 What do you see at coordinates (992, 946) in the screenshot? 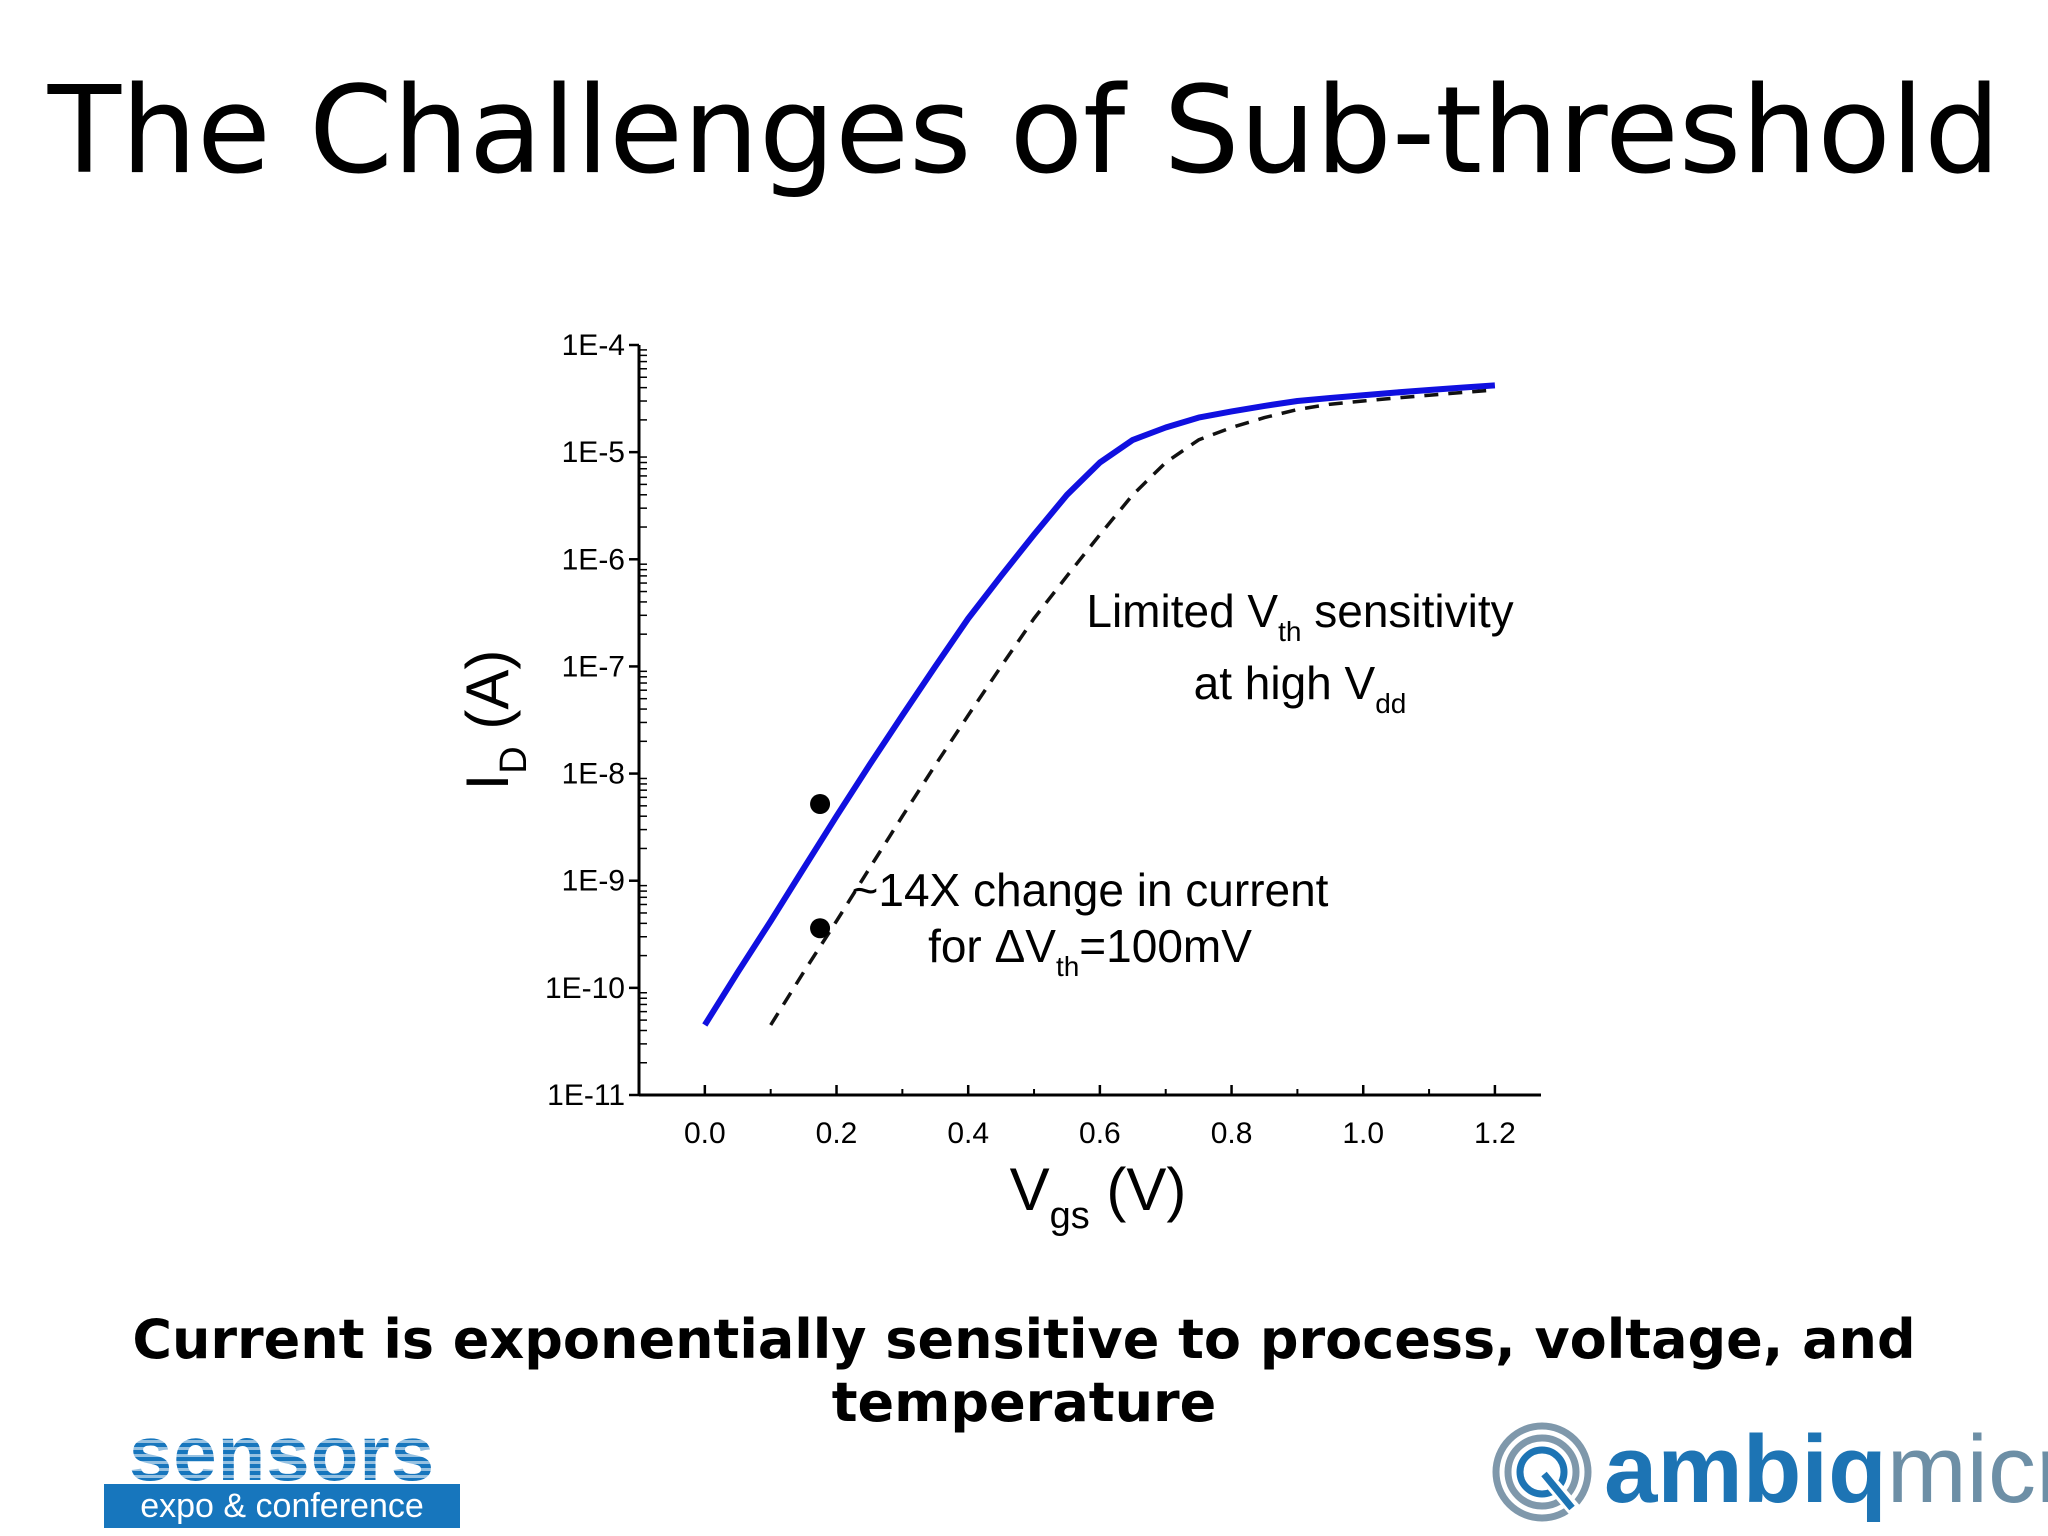
I see `annotation-change-line2-pre: for ΔV` at bounding box center [992, 946].